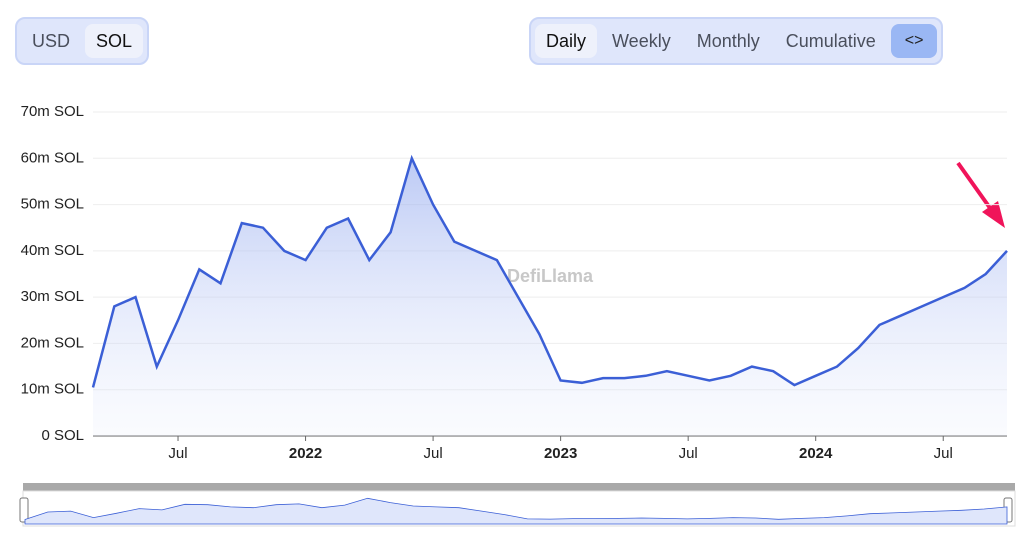  What do you see at coordinates (560, 453) in the screenshot?
I see `x-tick-label: 2023` at bounding box center [560, 453].